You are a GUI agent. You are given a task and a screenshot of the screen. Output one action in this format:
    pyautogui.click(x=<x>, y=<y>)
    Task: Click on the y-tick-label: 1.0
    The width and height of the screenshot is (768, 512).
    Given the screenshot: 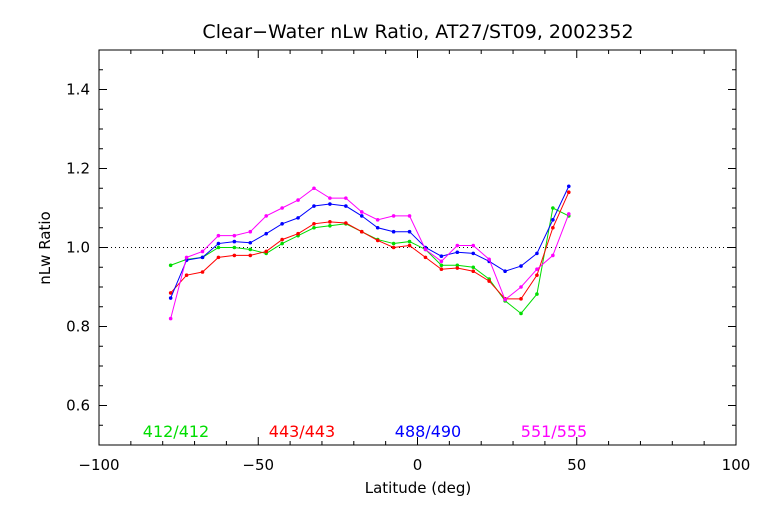 What is the action you would take?
    pyautogui.click(x=78, y=248)
    